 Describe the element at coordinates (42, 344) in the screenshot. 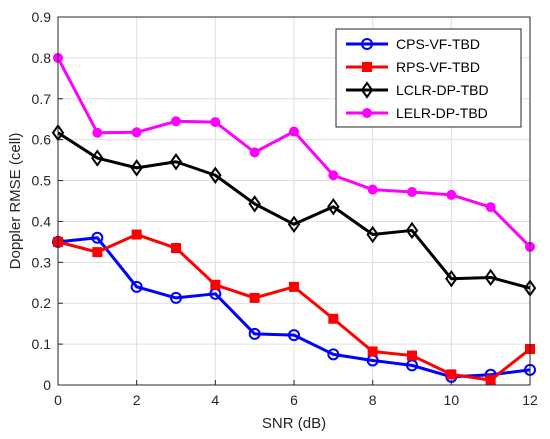

I see `y-tick-label: 0.1` at that location.